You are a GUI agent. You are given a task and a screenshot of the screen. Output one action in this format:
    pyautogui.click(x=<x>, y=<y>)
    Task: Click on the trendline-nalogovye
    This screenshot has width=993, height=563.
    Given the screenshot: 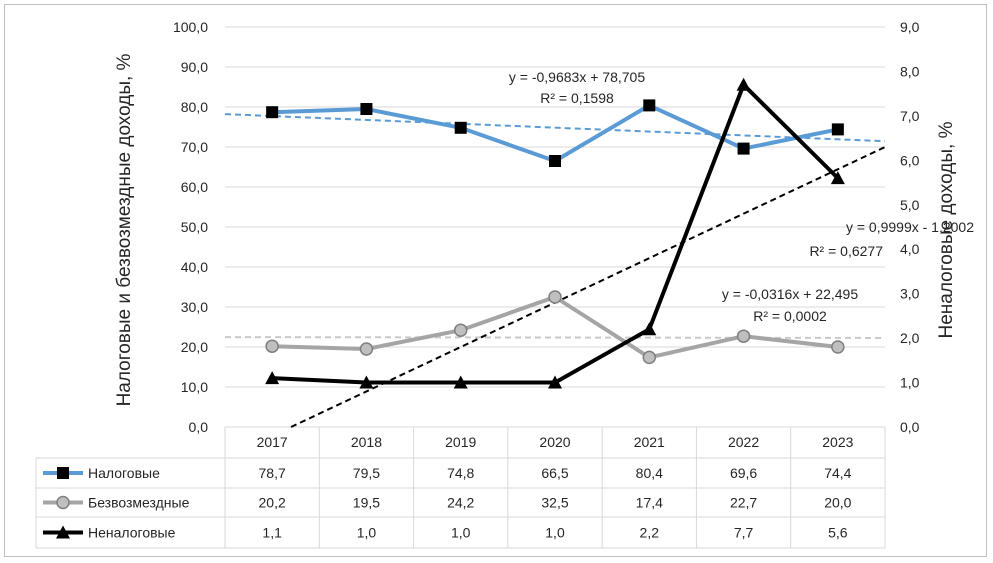 What is the action you would take?
    pyautogui.click(x=555, y=128)
    